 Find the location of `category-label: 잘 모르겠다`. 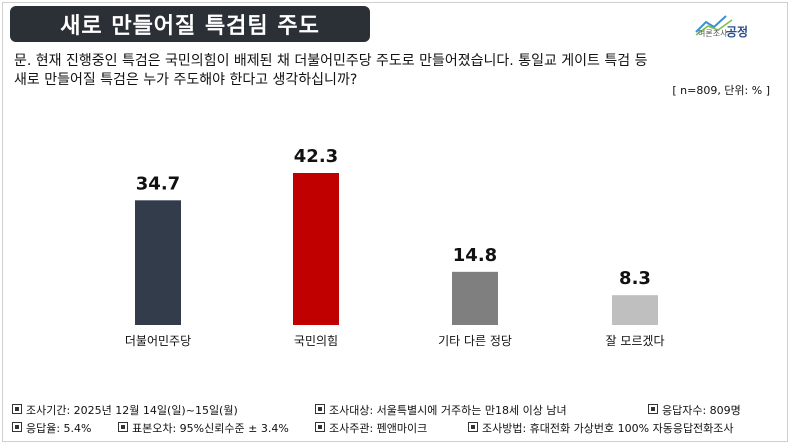

category-label: 잘 모르겠다 is located at coordinates (634, 341).